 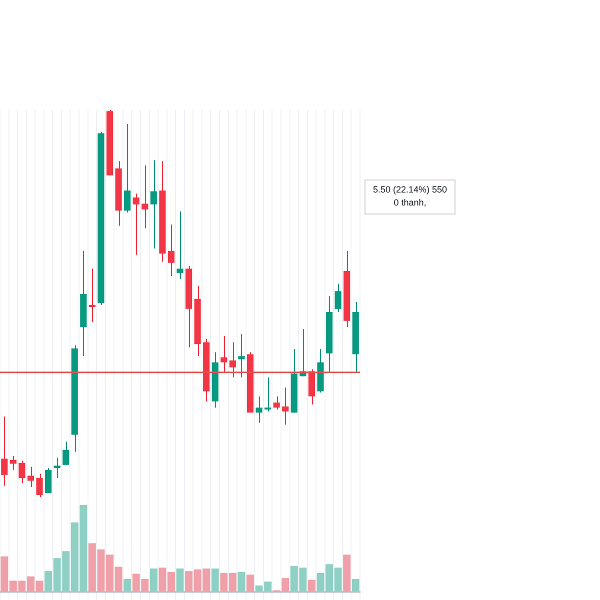 What do you see at coordinates (410, 189) in the screenshot?
I see `text: 5.50 (22.14%) 550` at bounding box center [410, 189].